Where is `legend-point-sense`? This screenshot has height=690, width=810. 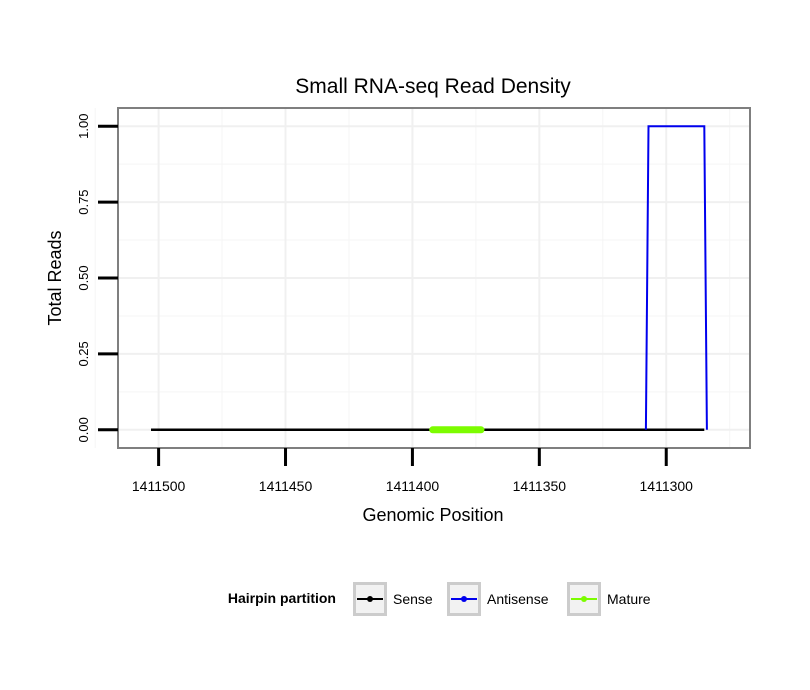
legend-point-sense is located at coordinates (370, 599).